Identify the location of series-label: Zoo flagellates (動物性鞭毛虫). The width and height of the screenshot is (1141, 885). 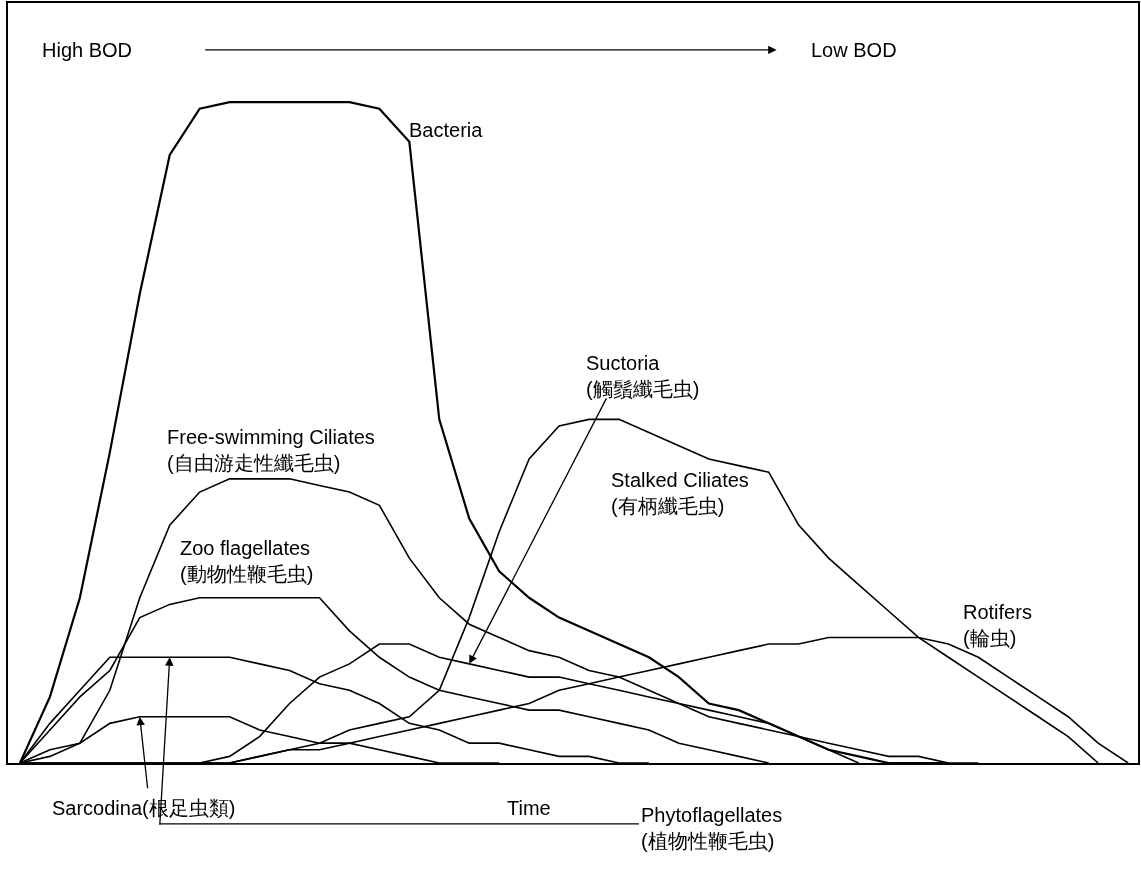
(247, 561).